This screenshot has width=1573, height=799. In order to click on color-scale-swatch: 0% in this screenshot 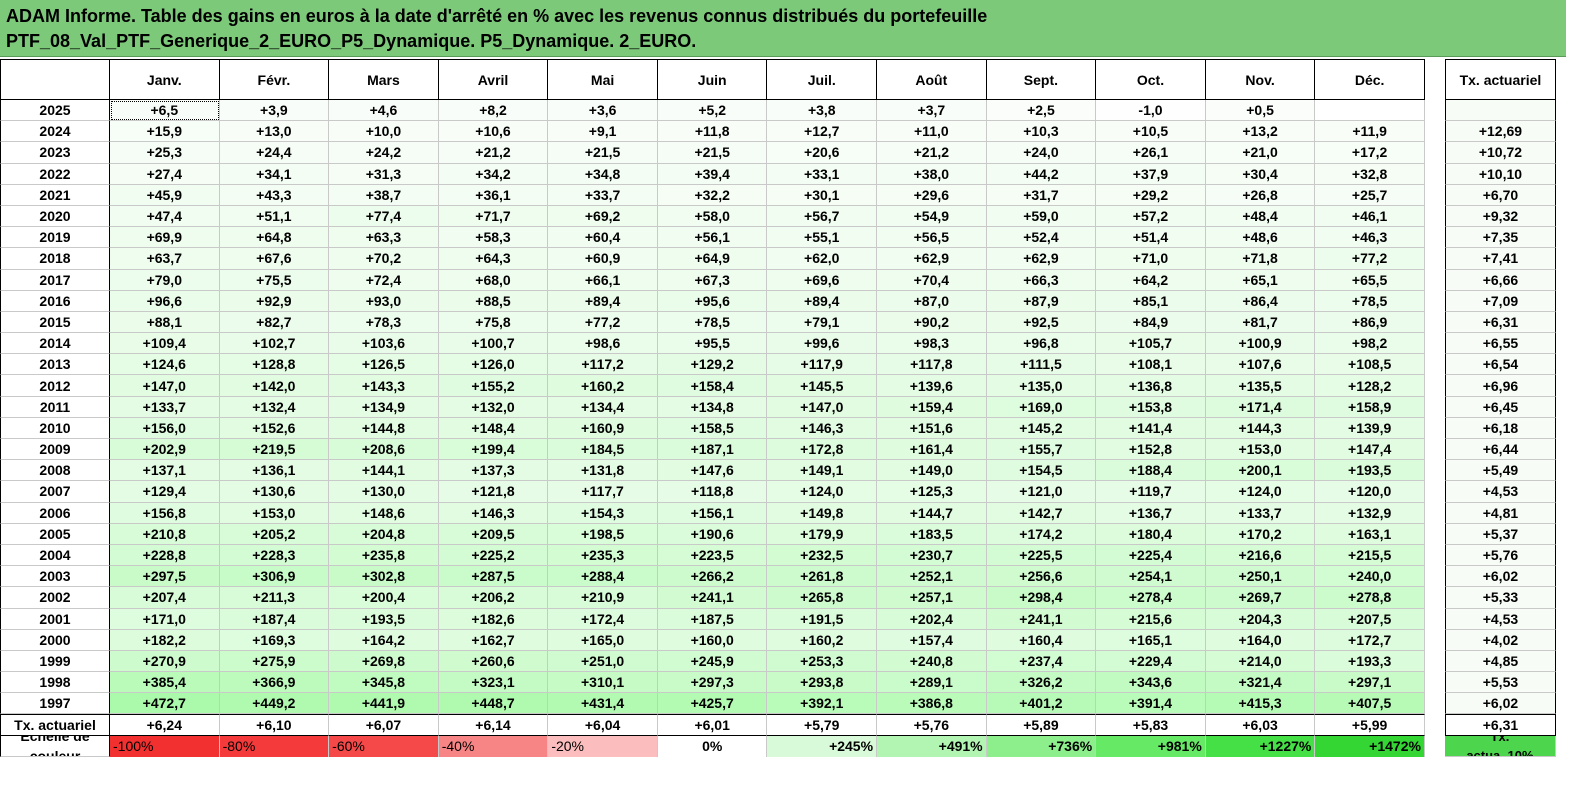, I will do `click(712, 746)`.